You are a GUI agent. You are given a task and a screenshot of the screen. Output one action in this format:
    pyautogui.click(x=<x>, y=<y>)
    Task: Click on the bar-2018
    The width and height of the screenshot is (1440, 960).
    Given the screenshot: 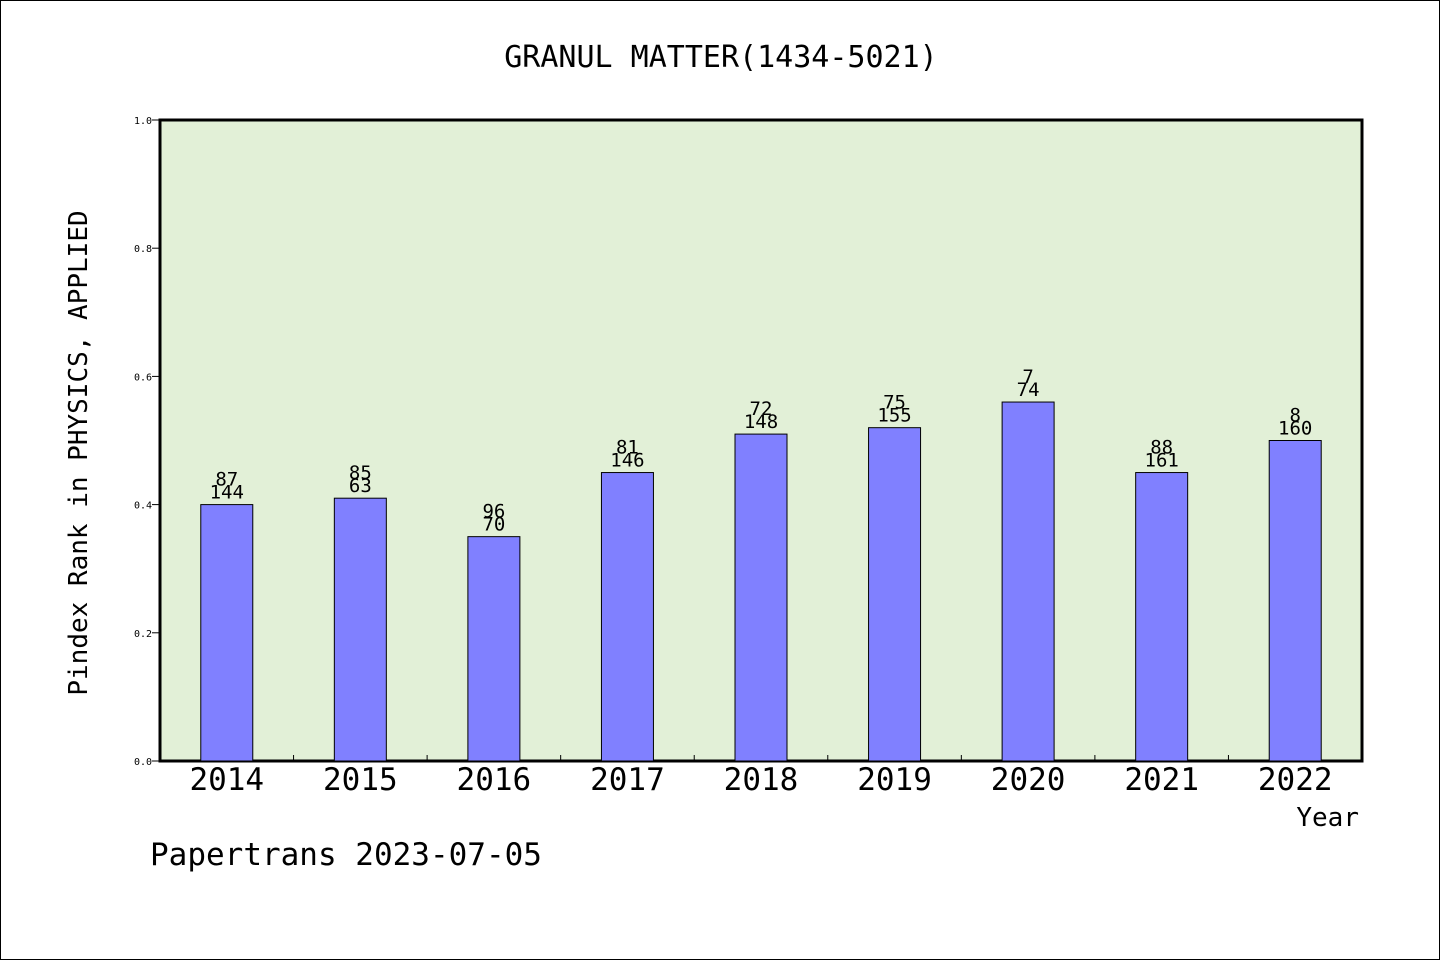 What is the action you would take?
    pyautogui.click(x=761, y=597)
    